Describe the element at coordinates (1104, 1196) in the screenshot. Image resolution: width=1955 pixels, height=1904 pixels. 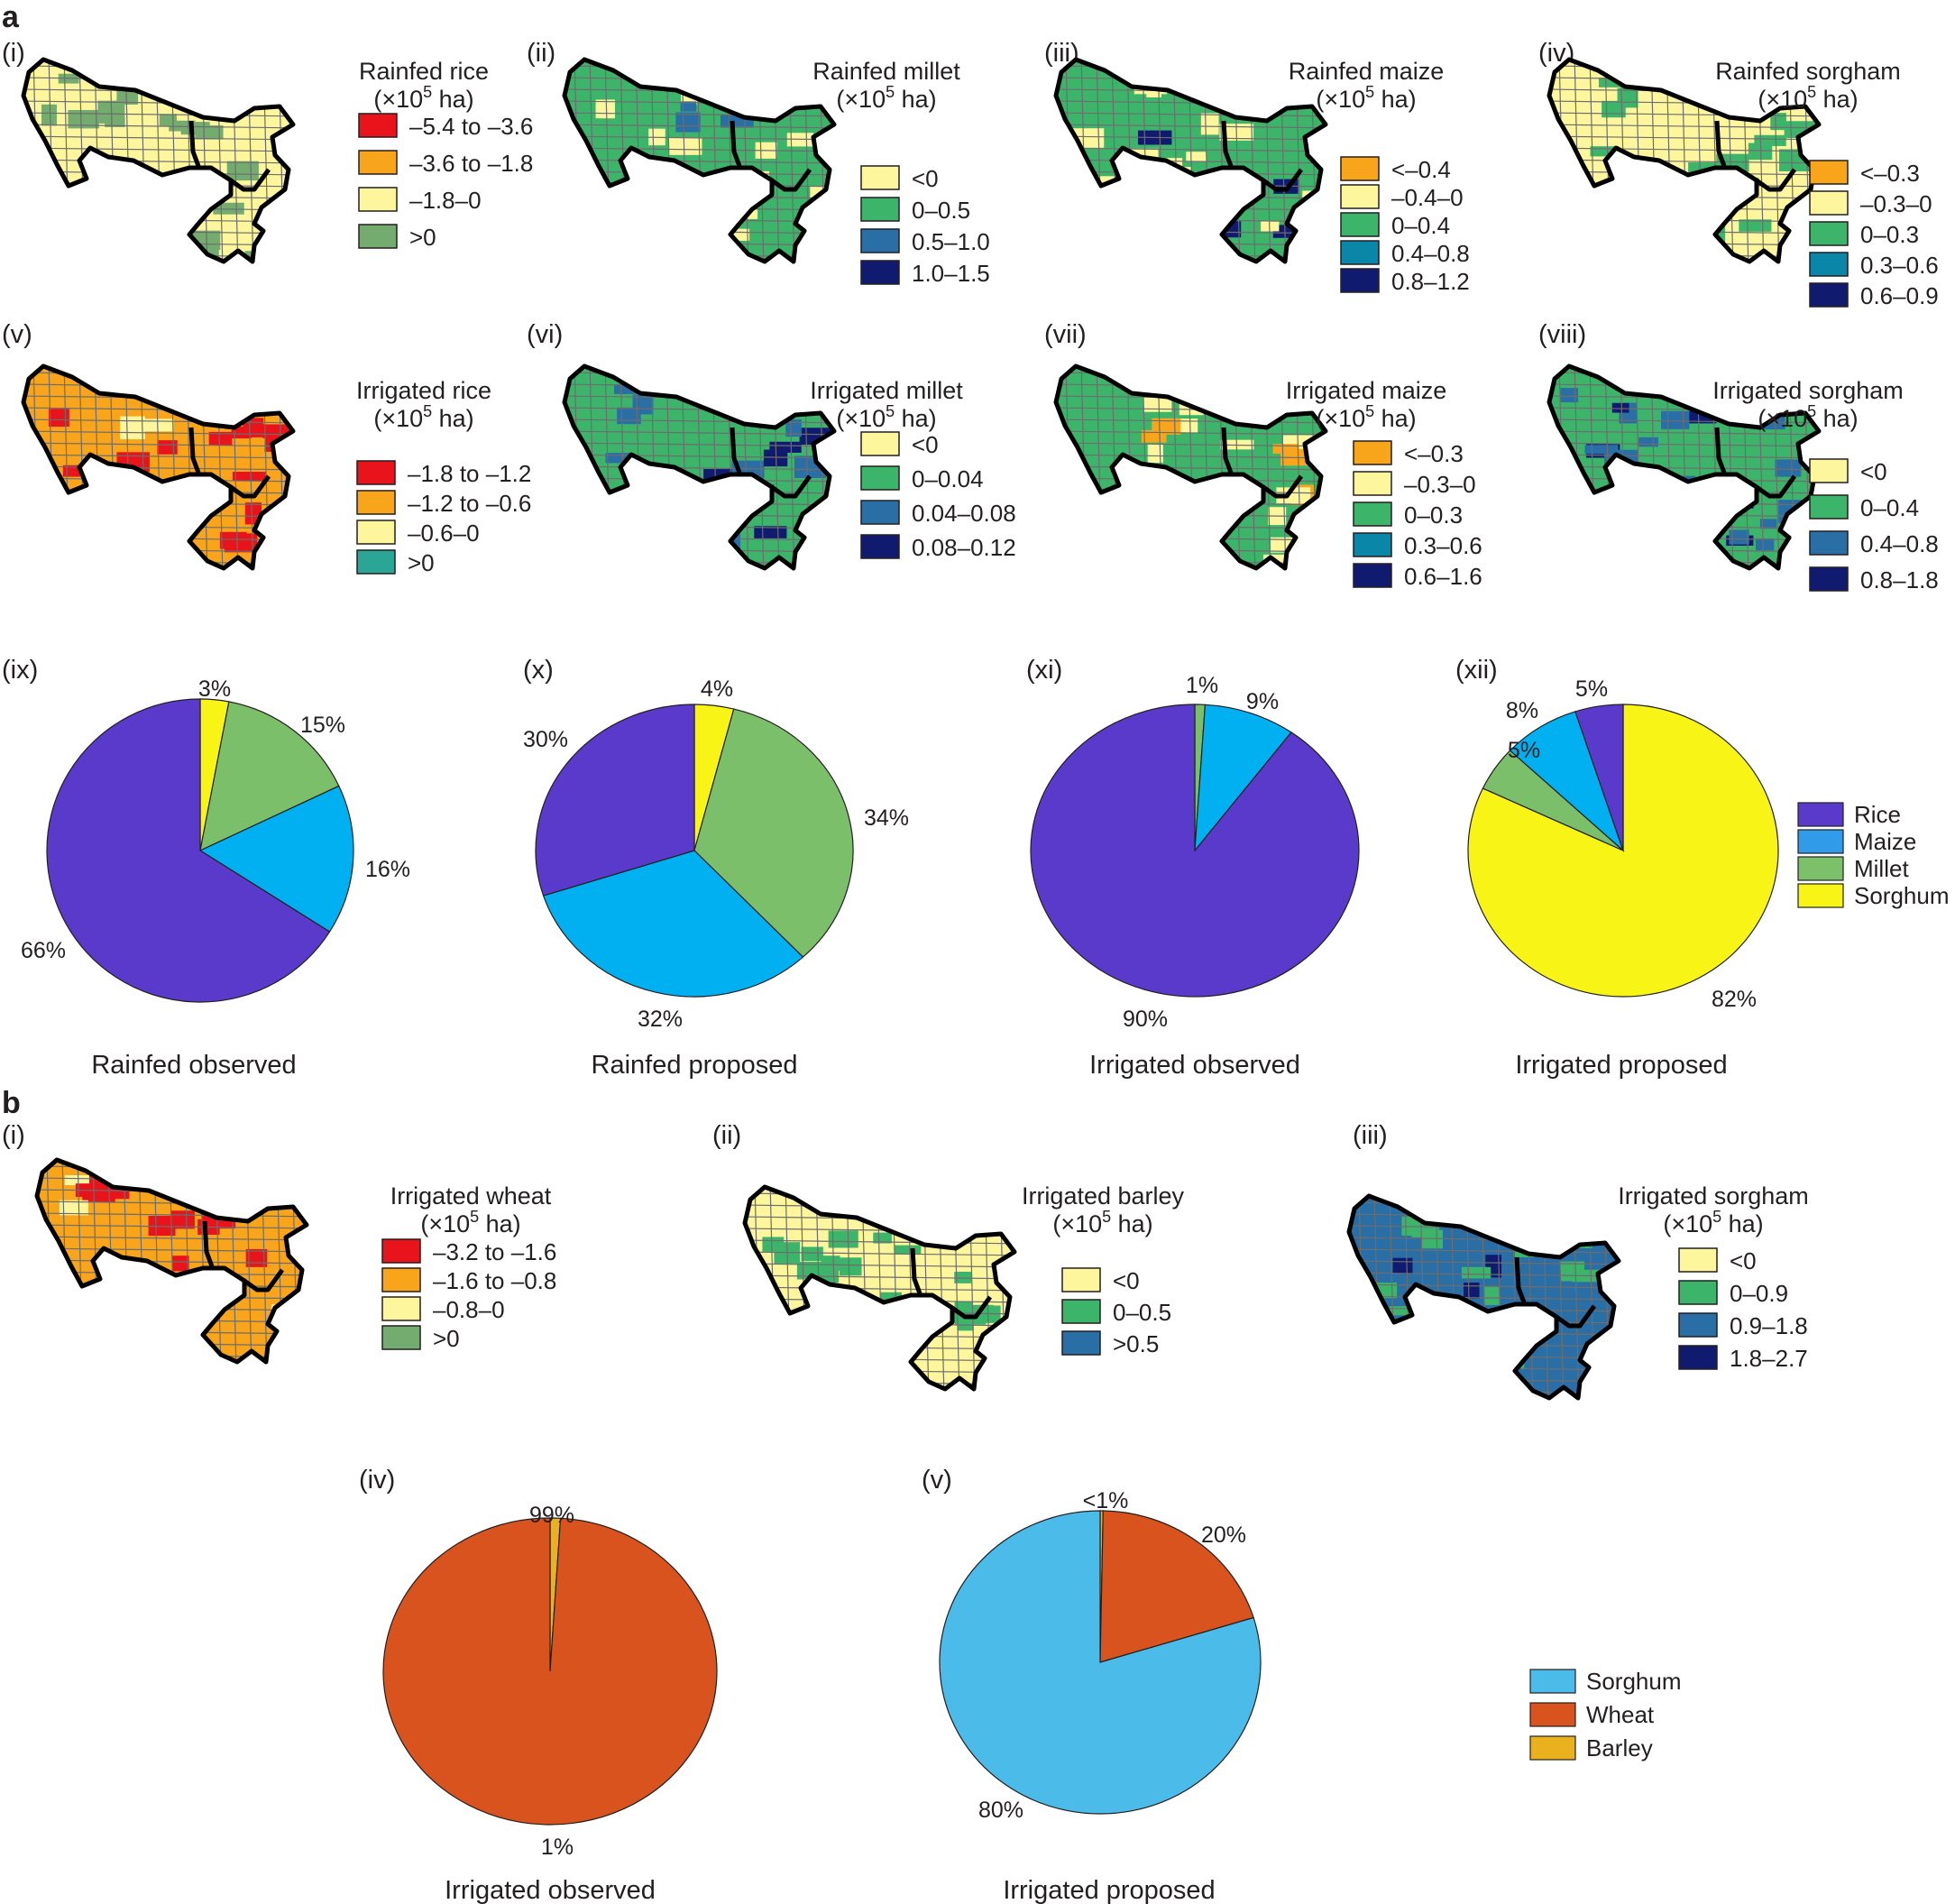
I see `map-title: Irrigated barley` at that location.